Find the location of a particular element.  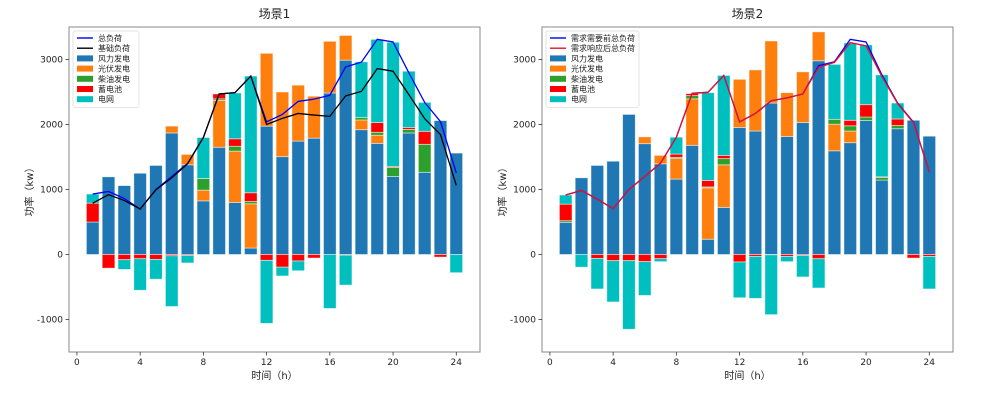

x-tick-label: 20 is located at coordinates (866, 363).